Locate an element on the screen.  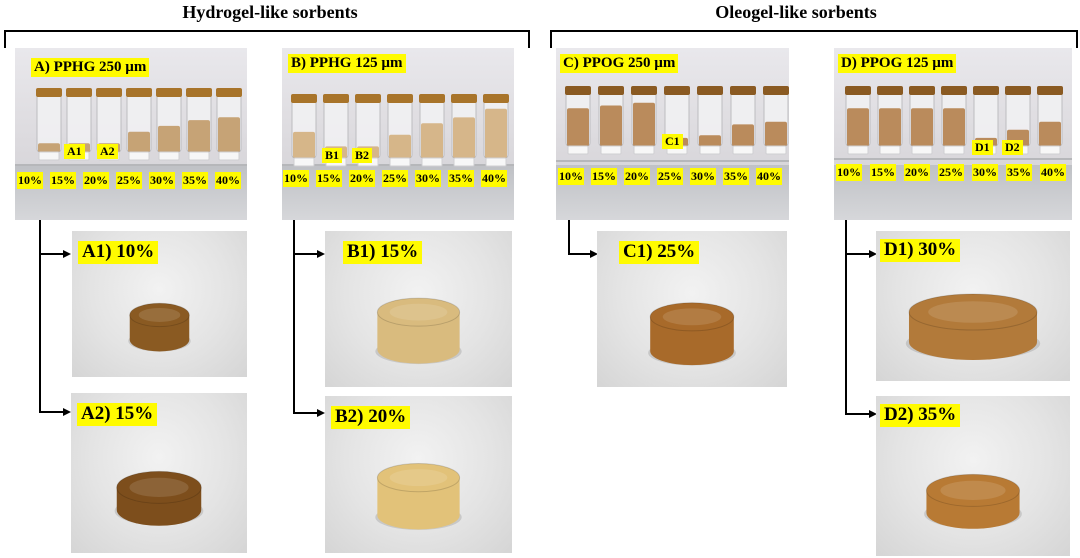
percent-row-d: 10% 15% 20% 25% 30% 35% 40% is located at coordinates (954, 173).